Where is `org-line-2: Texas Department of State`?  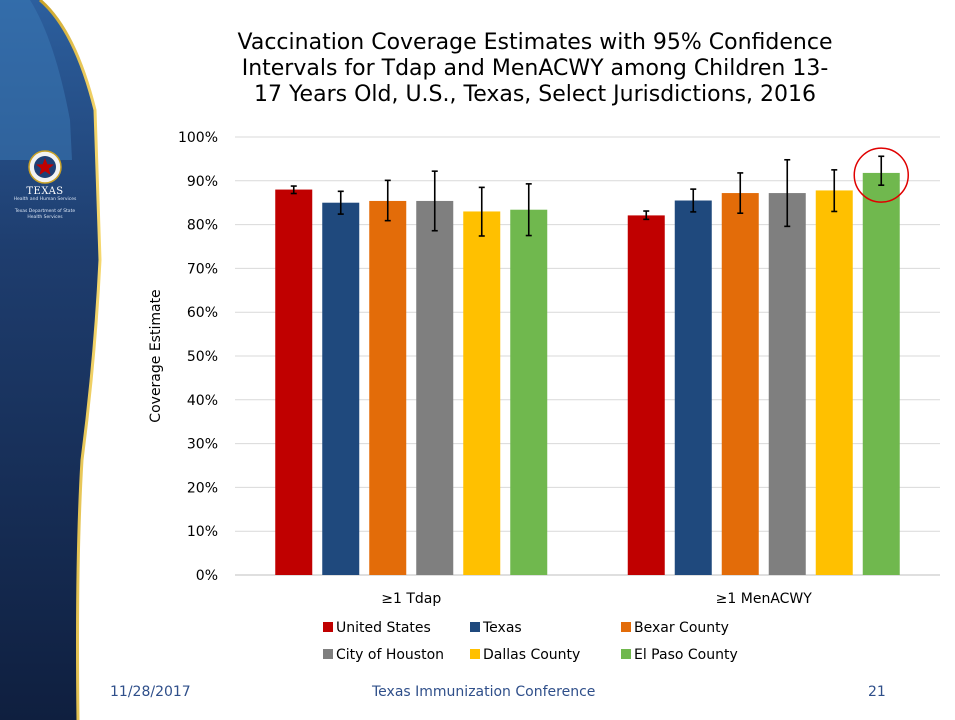 org-line-2: Texas Department of State is located at coordinates (45, 211).